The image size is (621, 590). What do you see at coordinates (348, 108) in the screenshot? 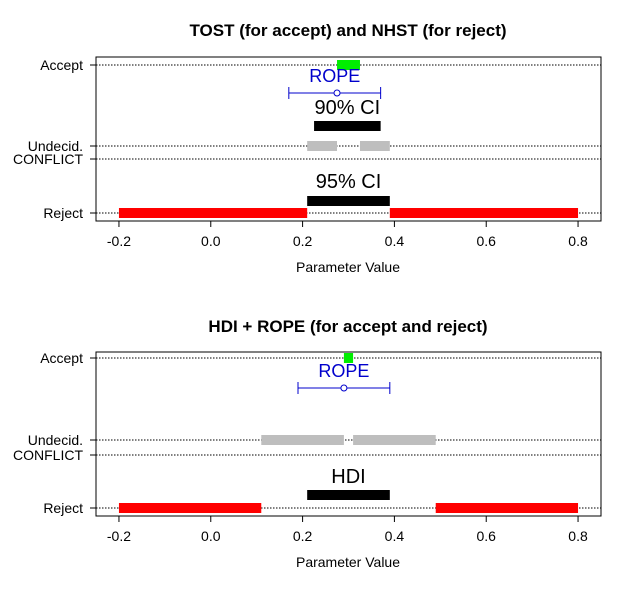
I see `interval-label: 90% CI` at bounding box center [348, 108].